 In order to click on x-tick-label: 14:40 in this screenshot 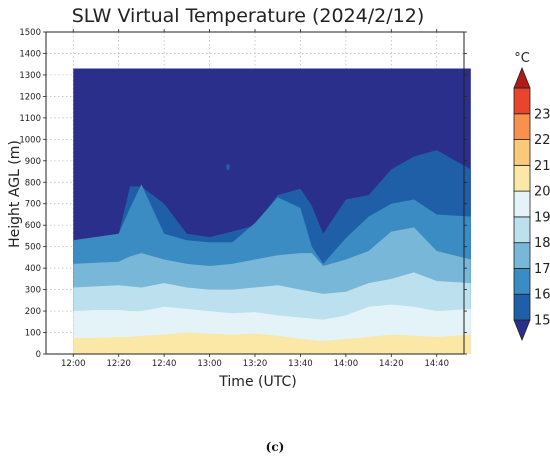, I will do `click(436, 364)`.